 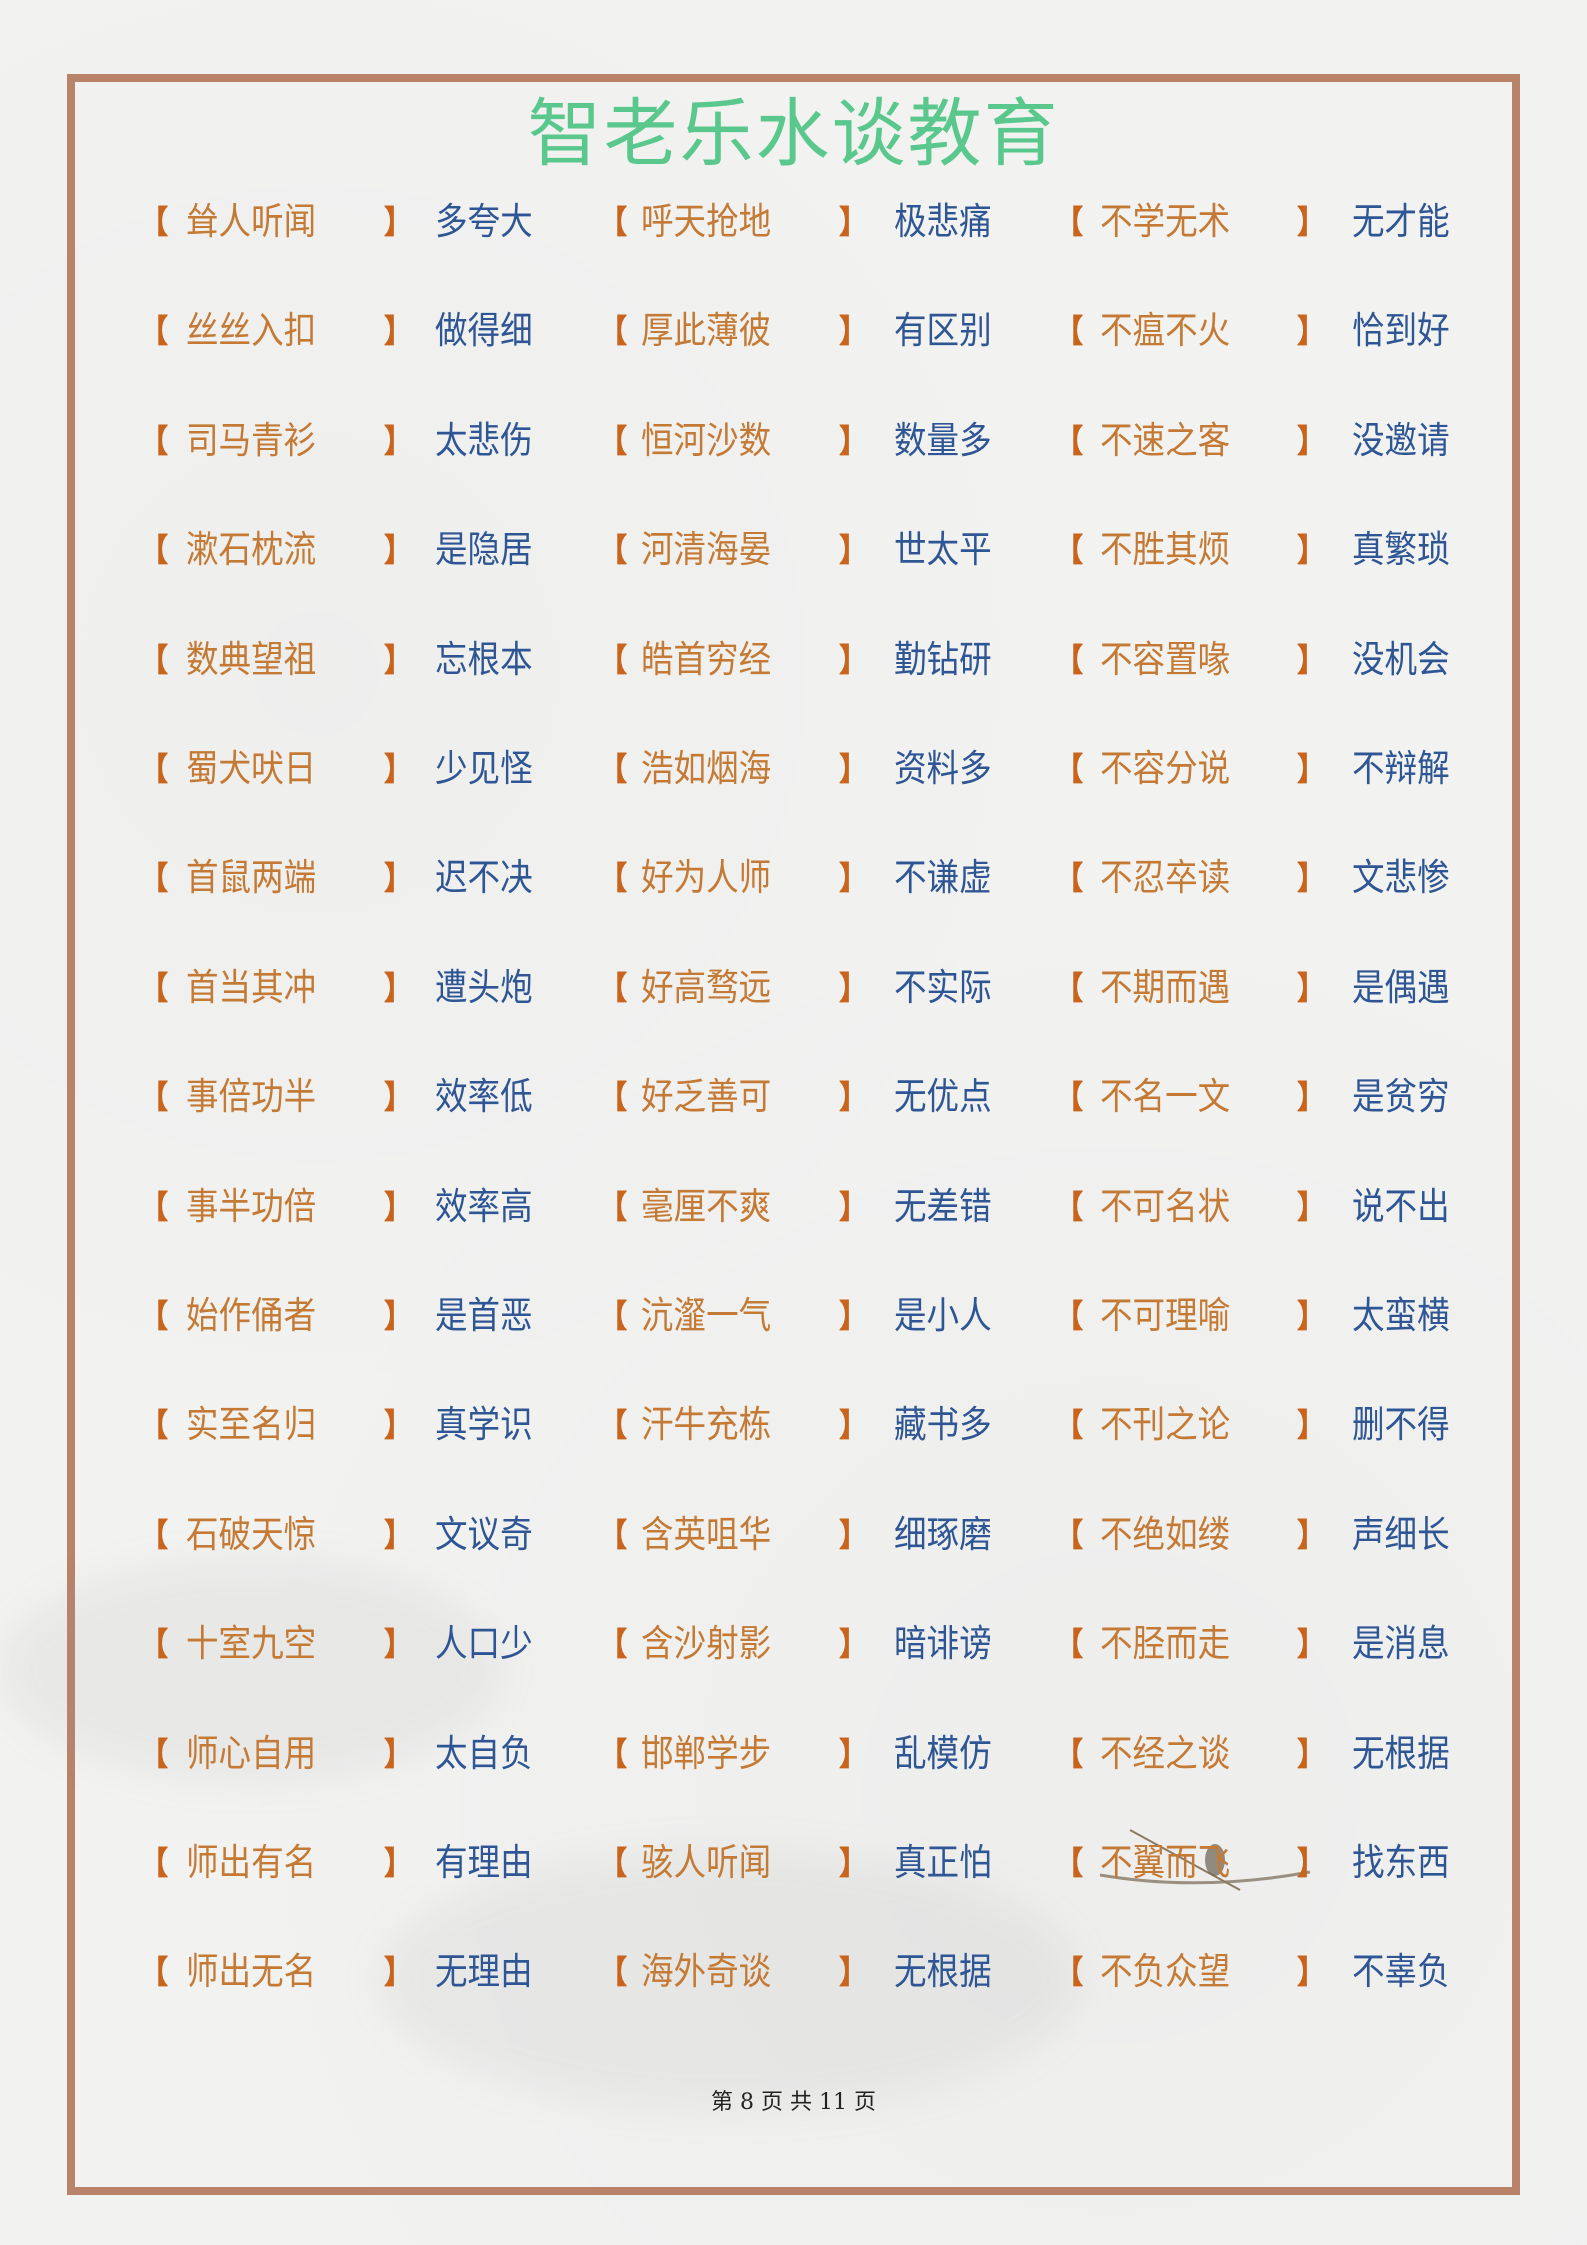 I want to click on idiom-text: 漱石枕流, so click(x=251, y=550).